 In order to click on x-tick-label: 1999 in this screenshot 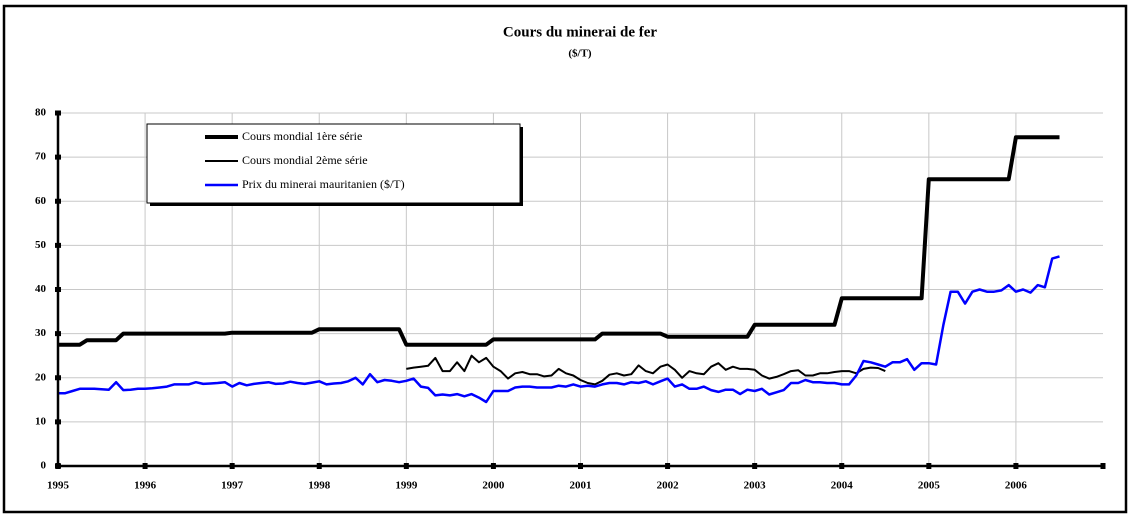, I will do `click(406, 486)`.